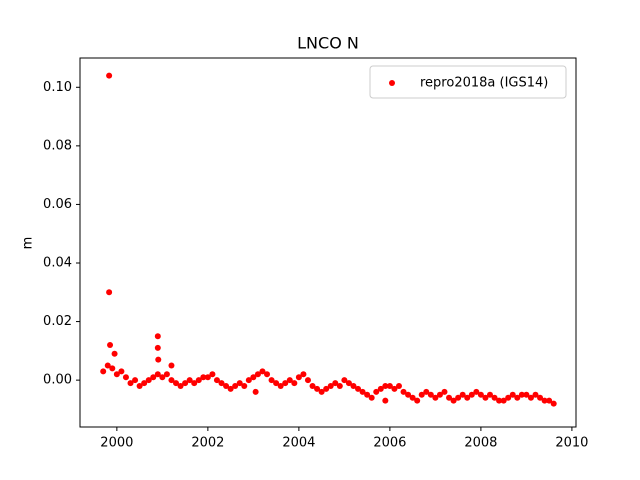  I want to click on y-tick-label: 0.08, so click(57, 145).